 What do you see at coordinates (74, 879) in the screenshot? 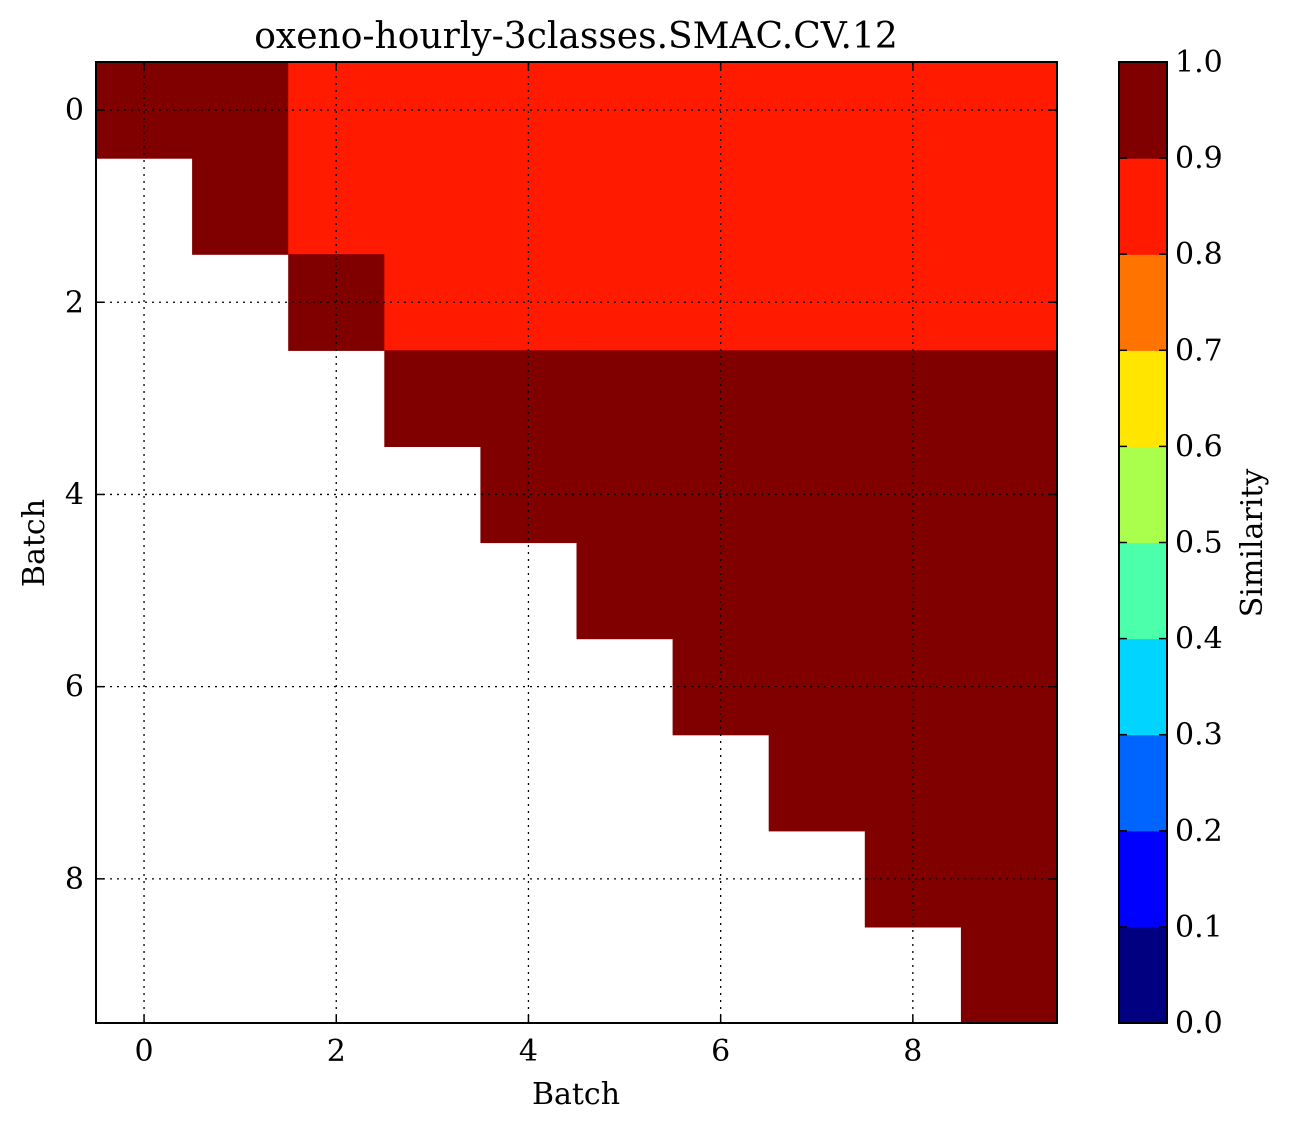
I see `y-tick-label: 8` at bounding box center [74, 879].